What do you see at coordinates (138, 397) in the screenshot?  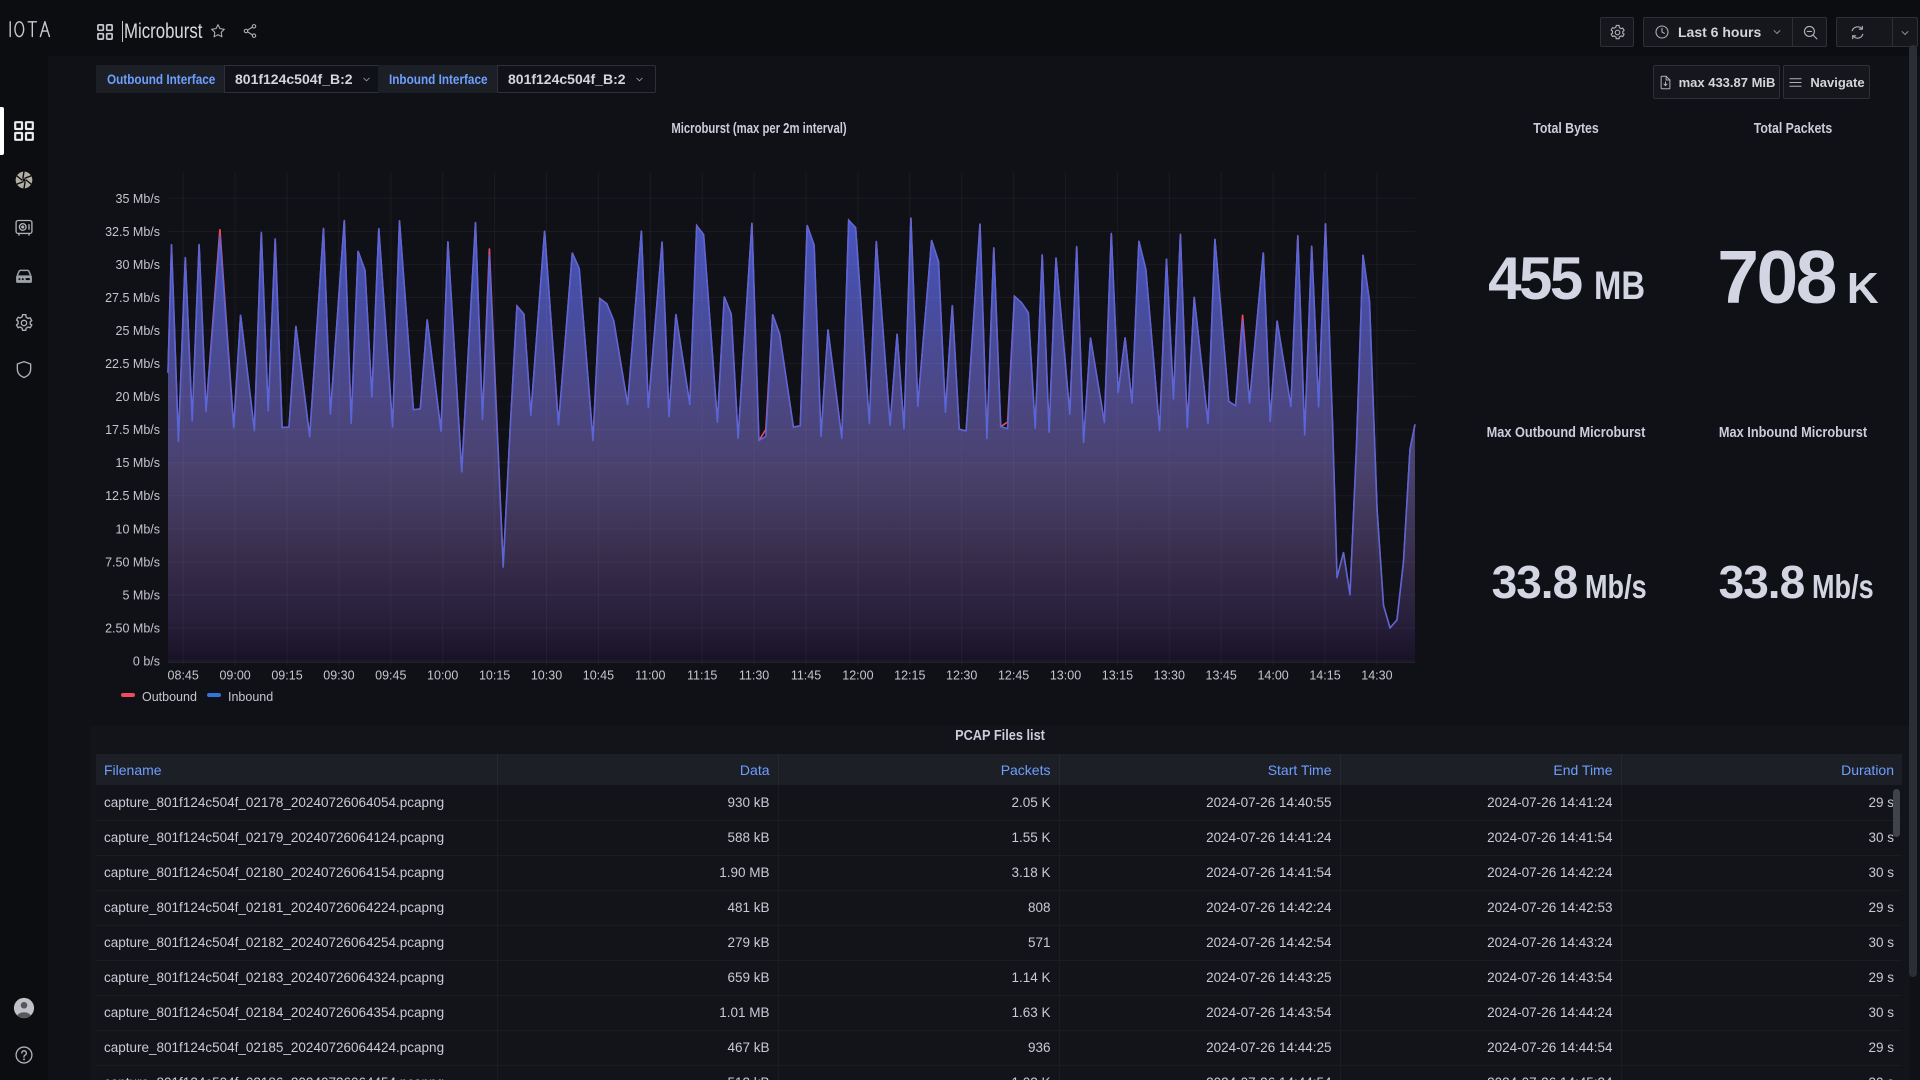 I see `svg-text: 20 Mb/s` at bounding box center [138, 397].